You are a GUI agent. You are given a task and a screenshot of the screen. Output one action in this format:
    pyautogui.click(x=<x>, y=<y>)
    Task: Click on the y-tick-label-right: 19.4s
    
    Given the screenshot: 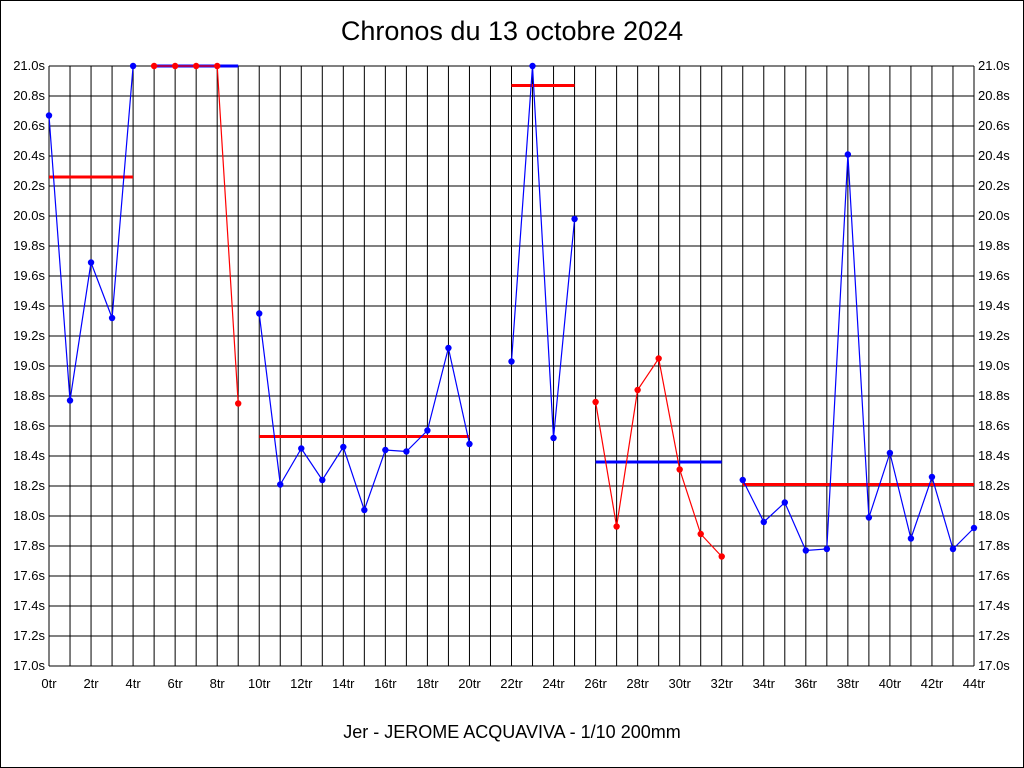 What is the action you would take?
    pyautogui.click(x=994, y=305)
    